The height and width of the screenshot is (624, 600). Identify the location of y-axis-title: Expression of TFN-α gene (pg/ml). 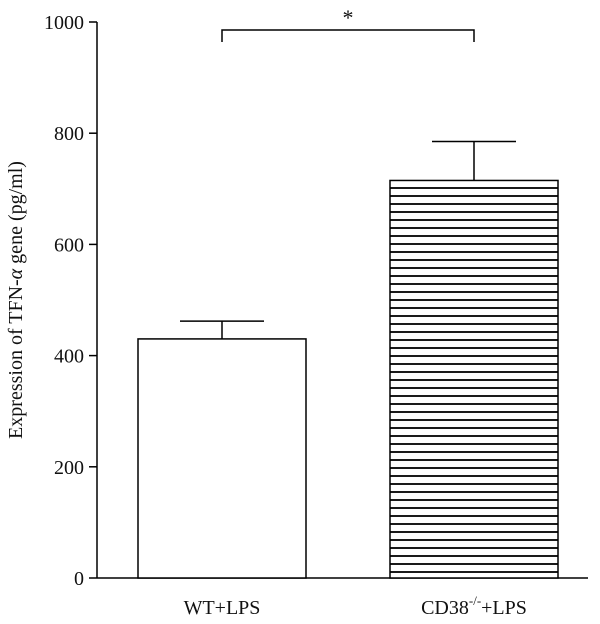
(16, 300).